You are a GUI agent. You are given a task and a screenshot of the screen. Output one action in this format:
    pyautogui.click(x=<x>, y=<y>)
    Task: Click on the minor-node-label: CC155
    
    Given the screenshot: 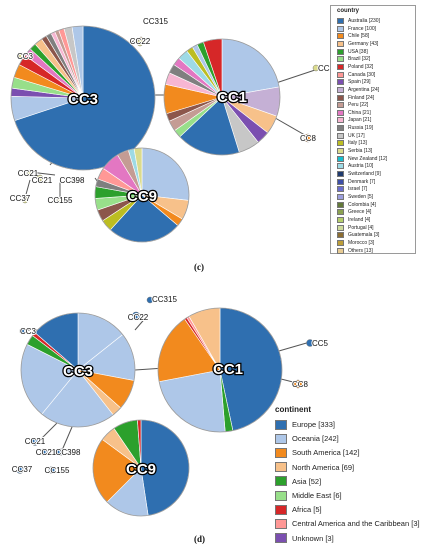 What is the action you would take?
    pyautogui.click(x=57, y=470)
    